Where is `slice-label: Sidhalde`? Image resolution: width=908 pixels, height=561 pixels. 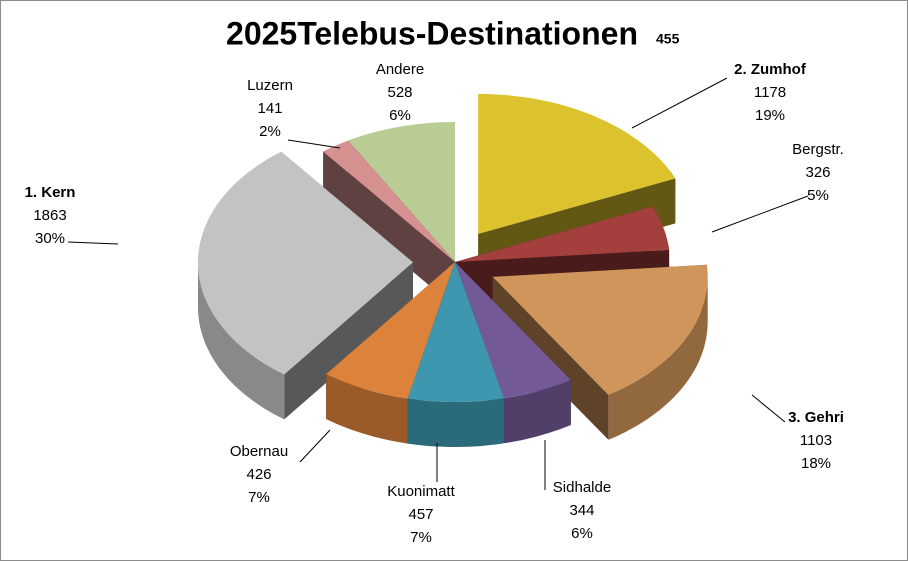 slice-label: Sidhalde is located at coordinates (582, 487).